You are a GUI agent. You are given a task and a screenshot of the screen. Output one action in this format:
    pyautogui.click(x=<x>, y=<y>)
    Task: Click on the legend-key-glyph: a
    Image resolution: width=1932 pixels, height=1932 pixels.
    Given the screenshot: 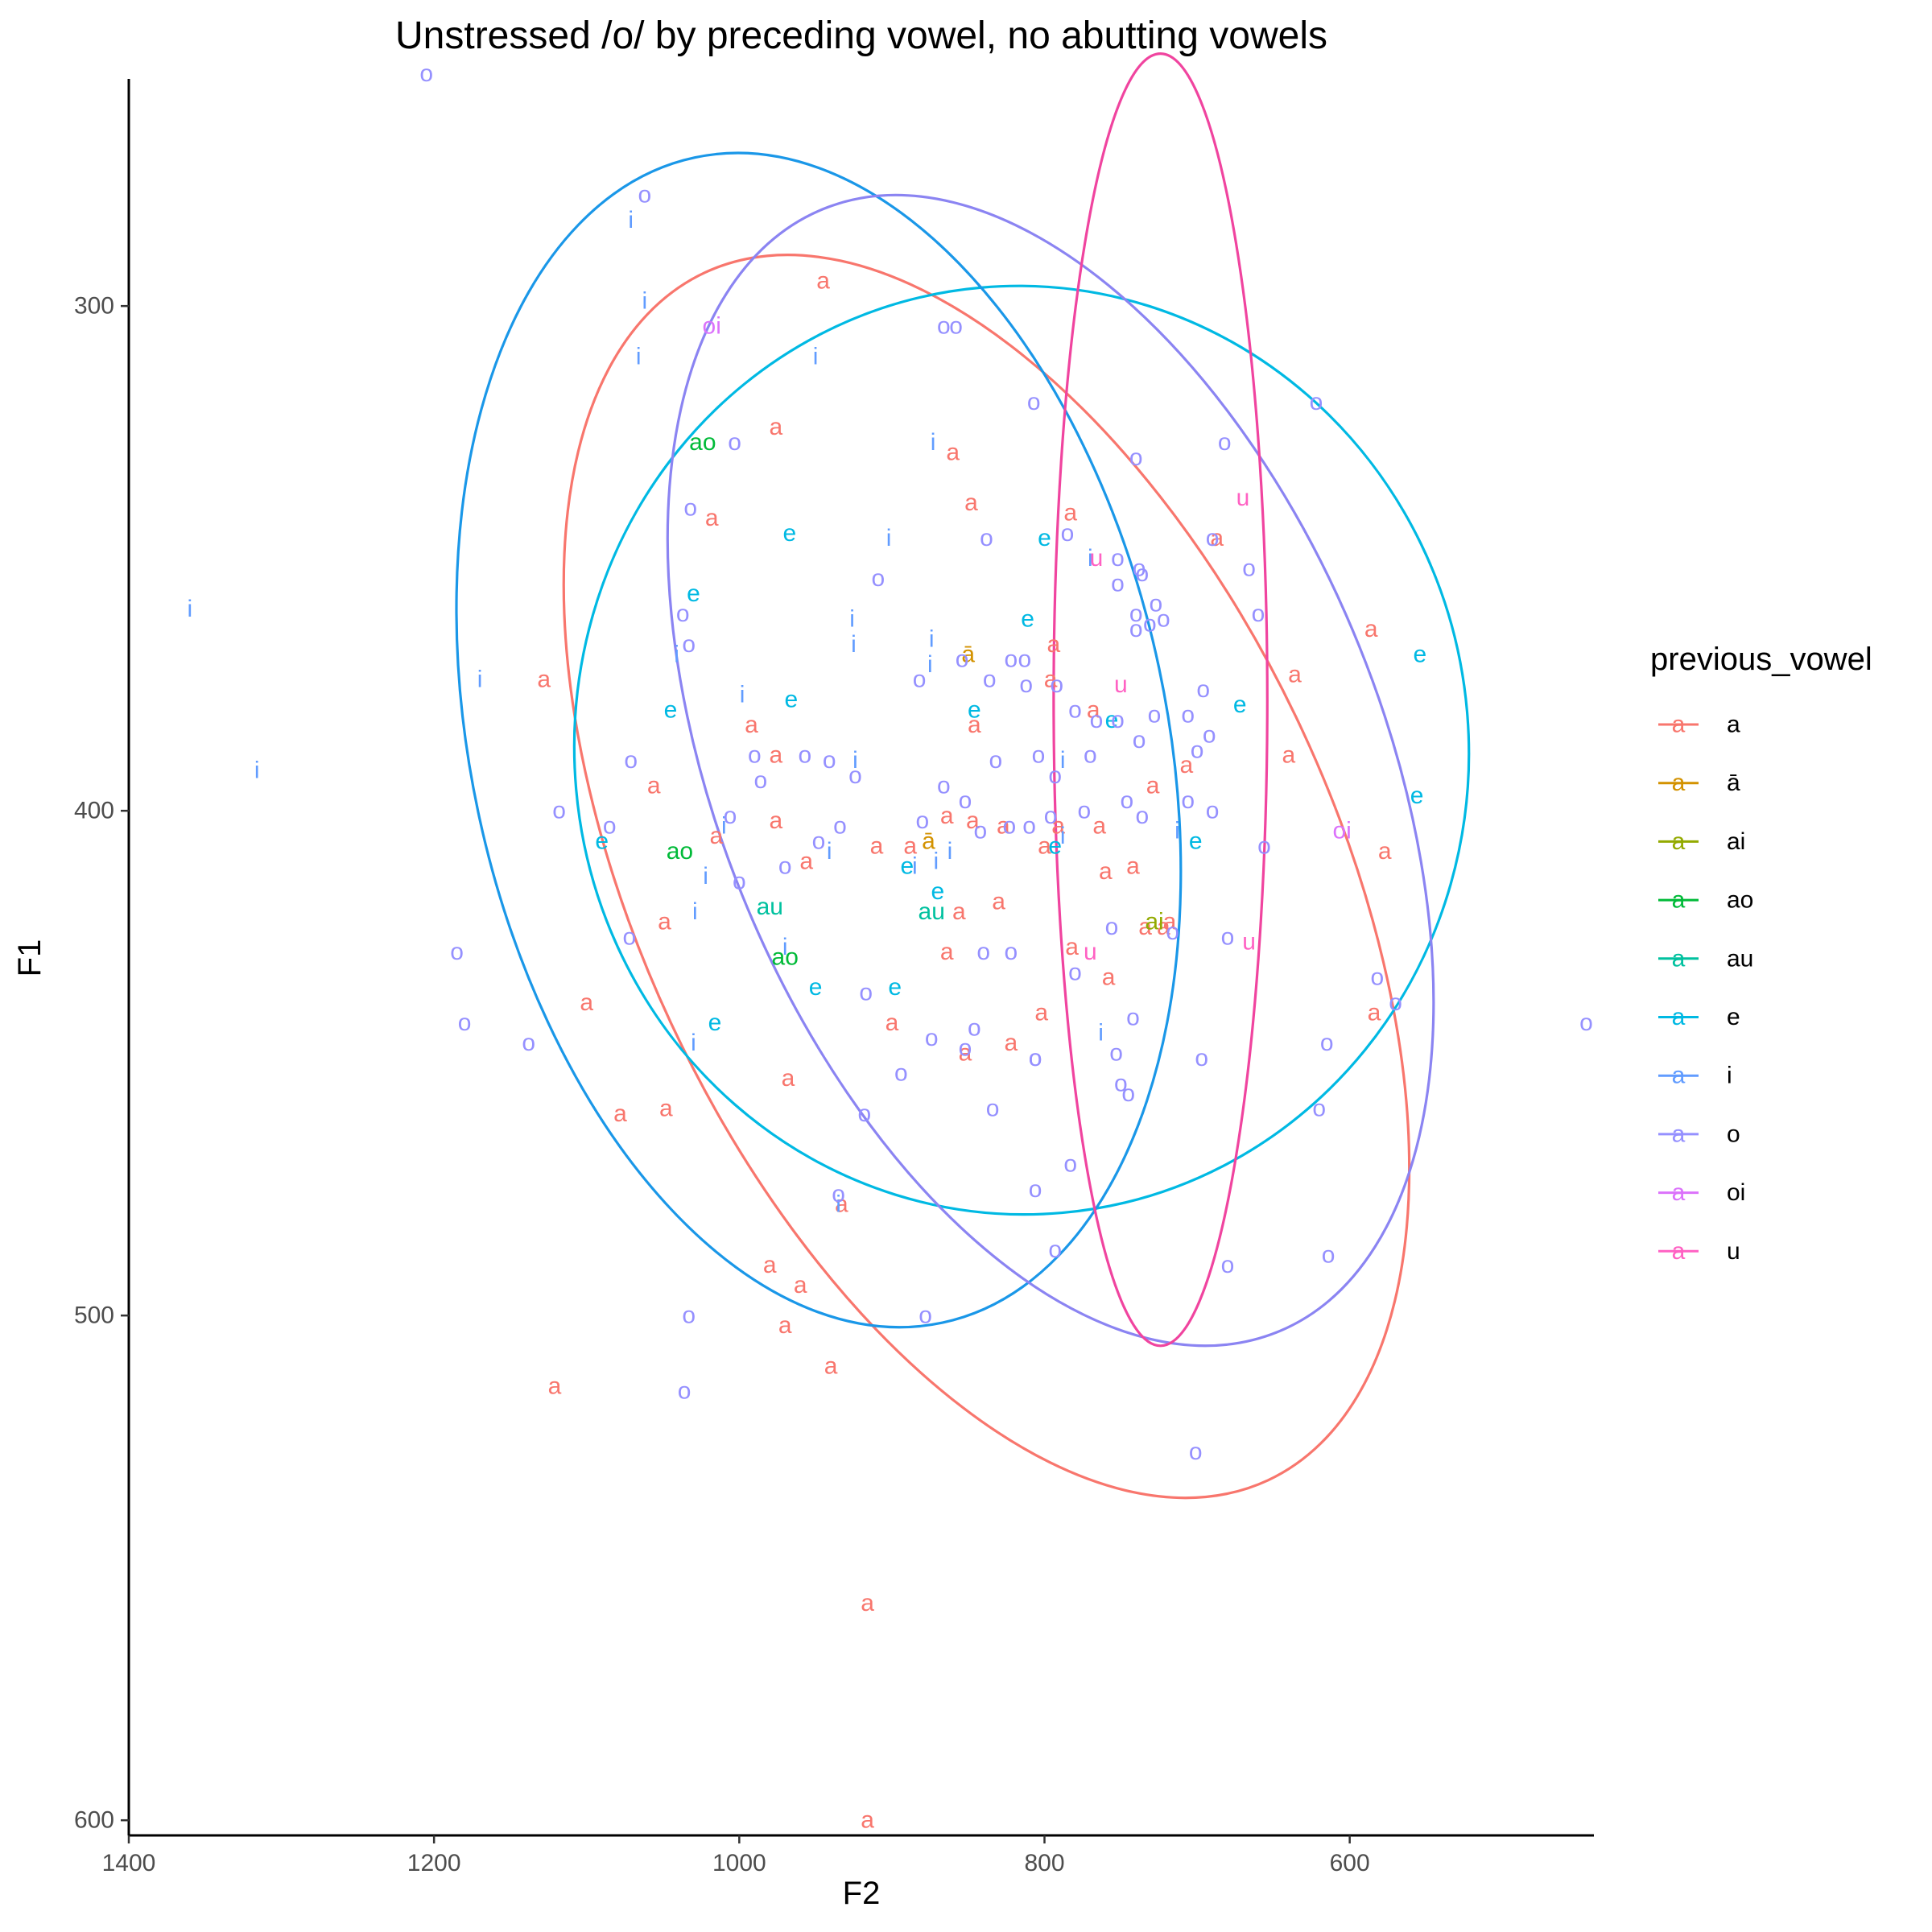 What is the action you would take?
    pyautogui.click(x=1679, y=842)
    